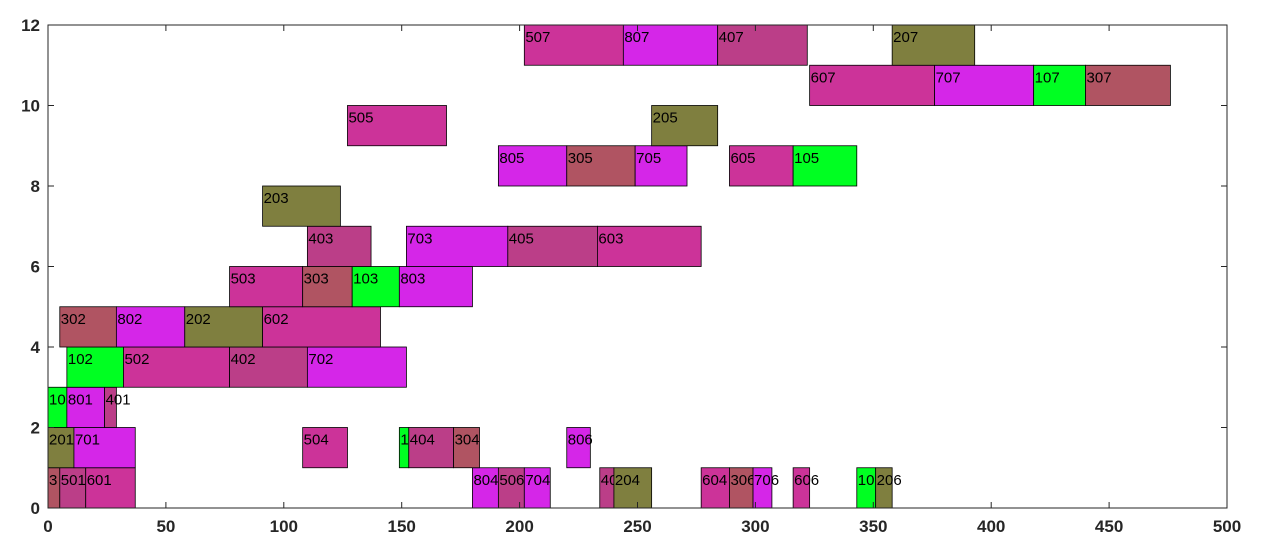 The image size is (1268, 559). I want to click on task-bar: 102, so click(95, 367).